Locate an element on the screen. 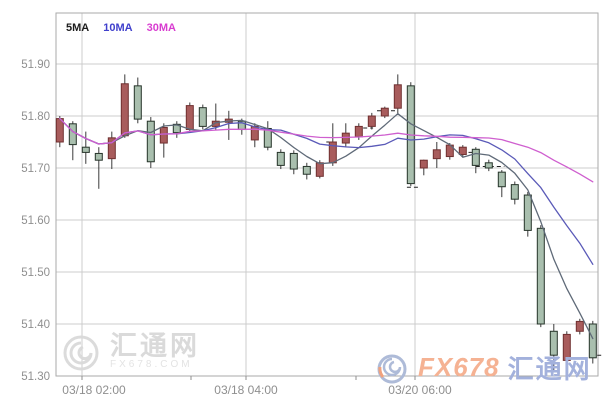  y-axis-label: 51.70 is located at coordinates (35, 169).